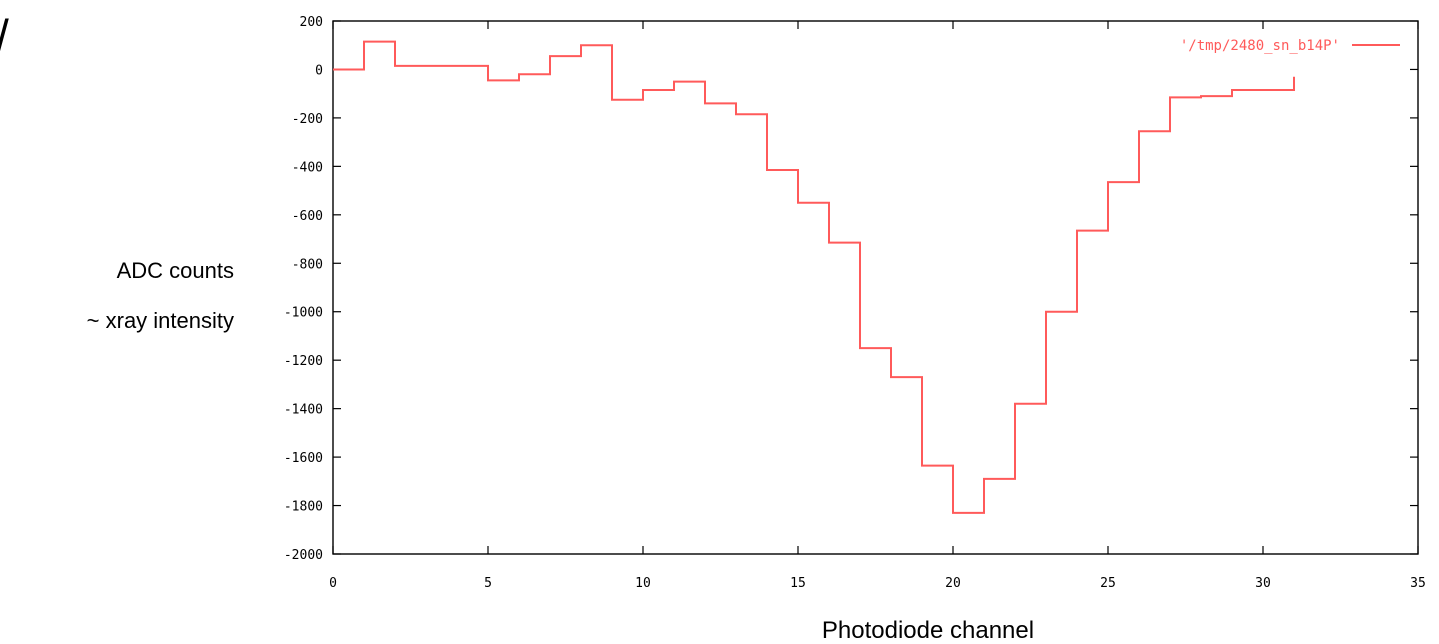 The width and height of the screenshot is (1439, 644). I want to click on legend-label: '/tmp/2480_sn_b14P', so click(1260, 46).